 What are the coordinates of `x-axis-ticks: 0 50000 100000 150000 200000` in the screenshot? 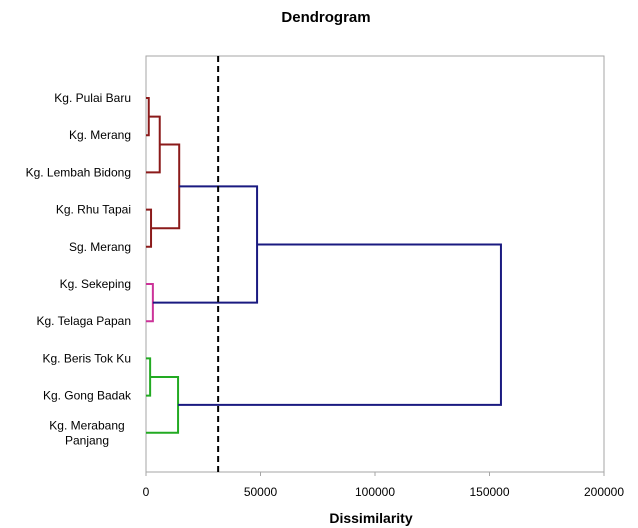 It's located at (383, 485).